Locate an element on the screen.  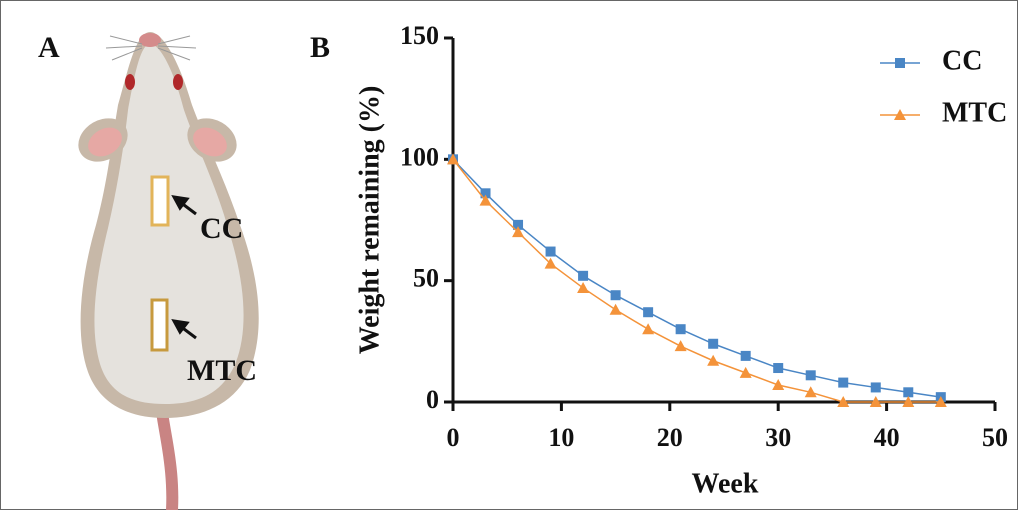
x-tick-label: 20 is located at coordinates (670, 437).